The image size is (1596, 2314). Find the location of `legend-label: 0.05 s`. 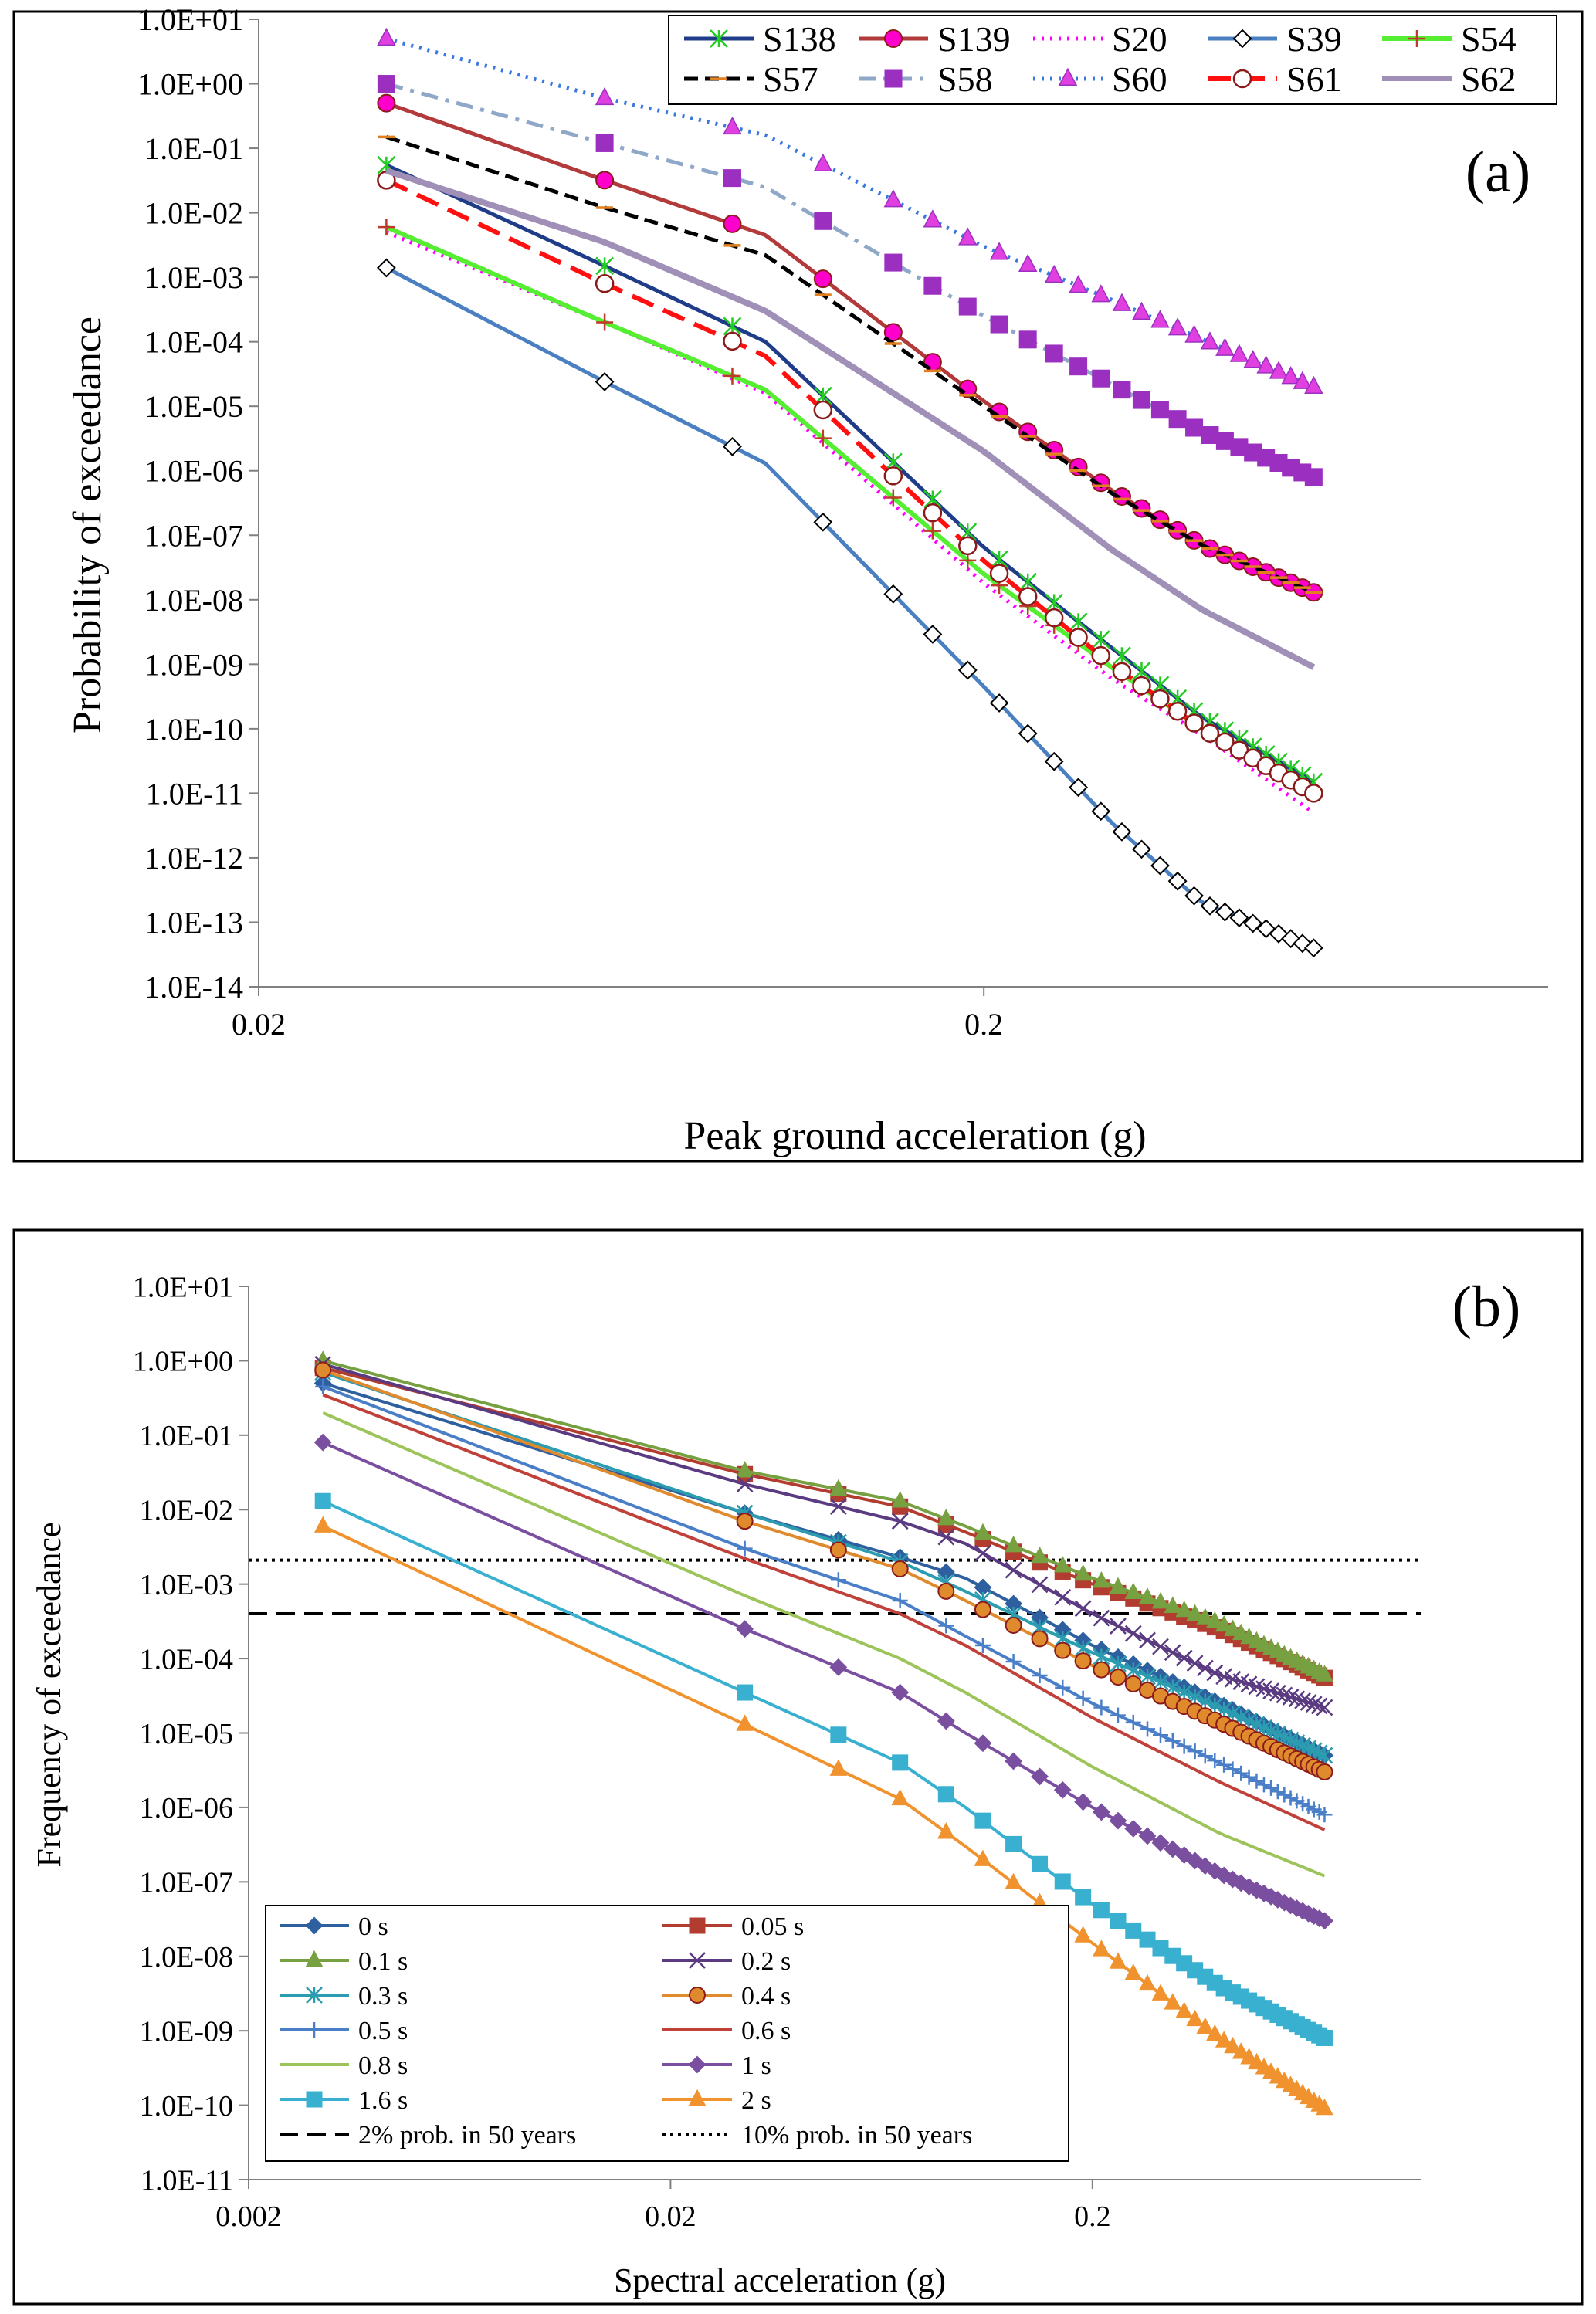

legend-label: 0.05 s is located at coordinates (772, 1927).